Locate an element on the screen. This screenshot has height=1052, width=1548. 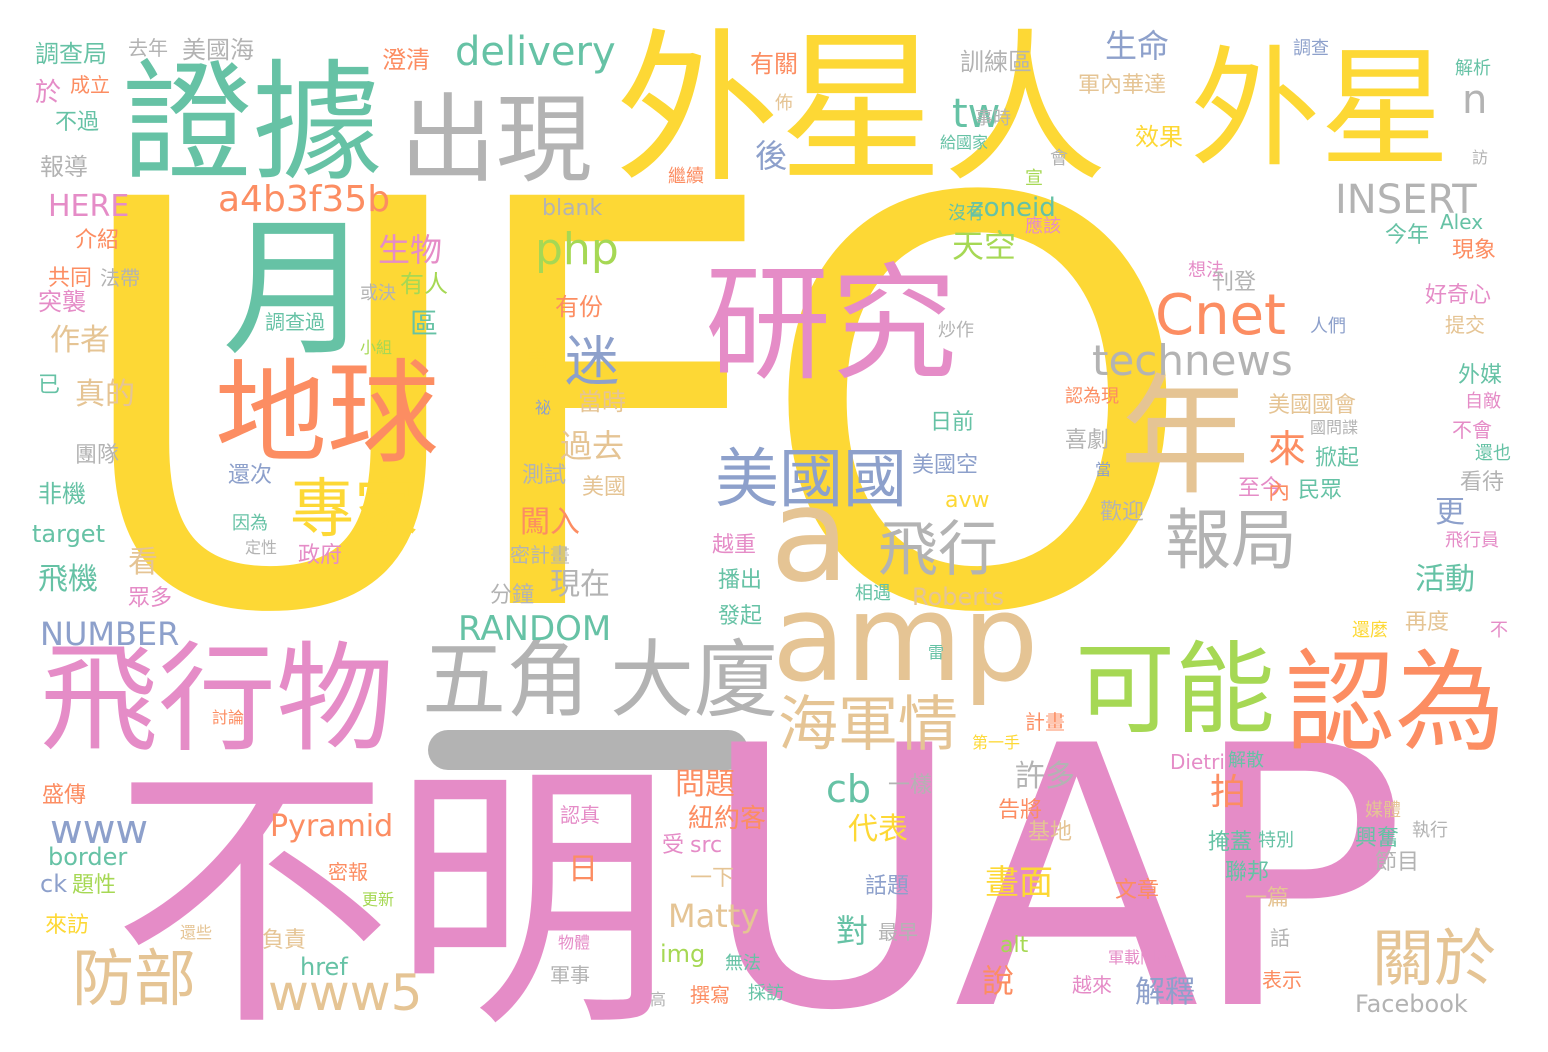
word: 可能 is located at coordinates (1175, 689).